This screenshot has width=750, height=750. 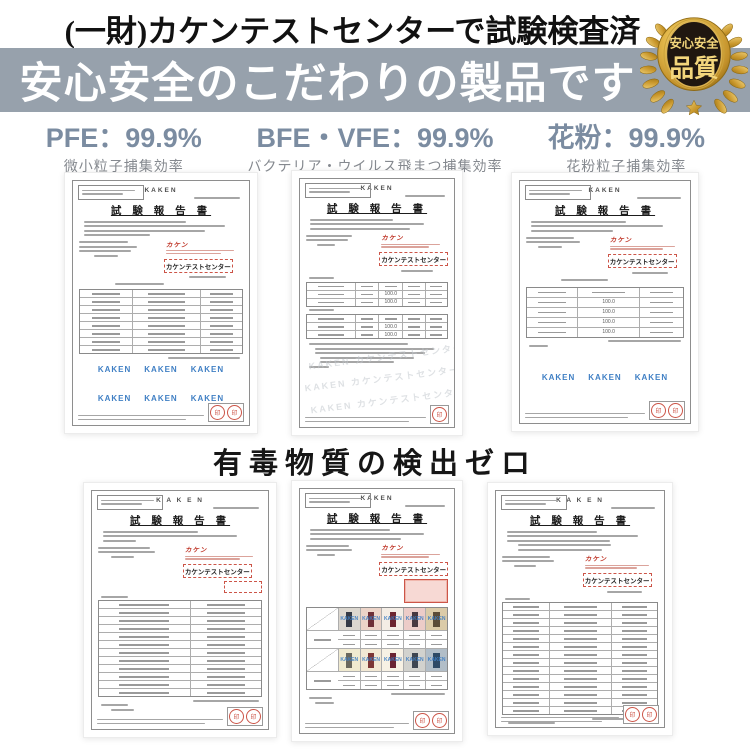 What do you see at coordinates (414, 660) in the screenshot?
I see `sample-photo: KAKEN` at bounding box center [414, 660].